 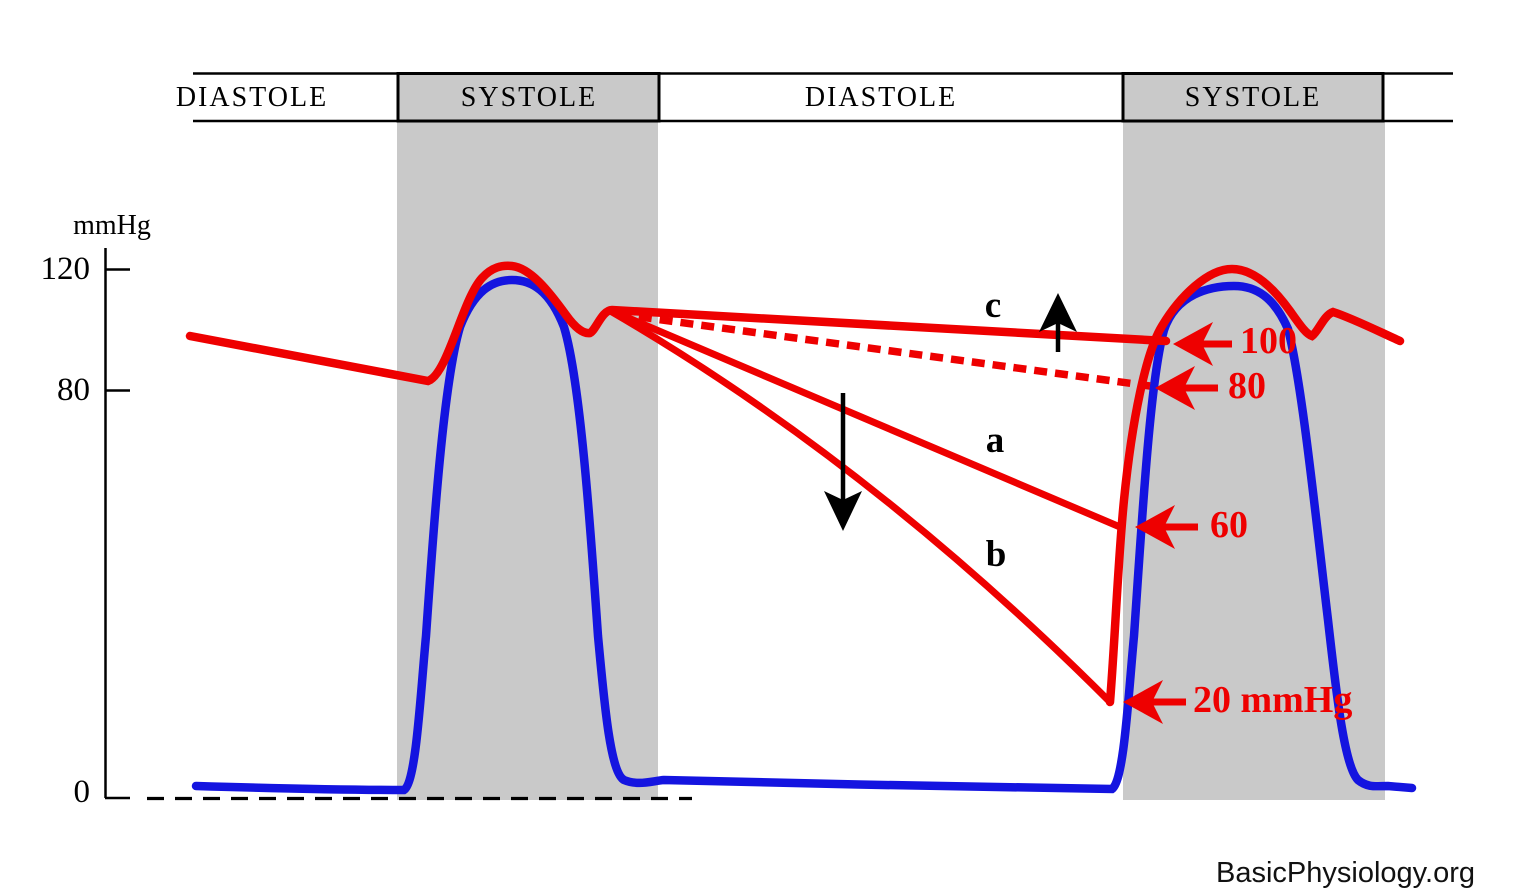 What do you see at coordinates (82, 792) in the screenshot?
I see `y-axis-label-0: 0` at bounding box center [82, 792].